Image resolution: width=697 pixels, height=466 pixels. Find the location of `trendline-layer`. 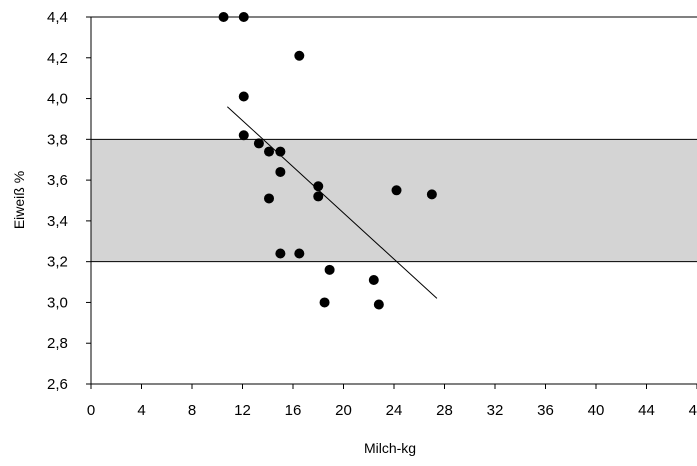

trendline-layer is located at coordinates (332, 202).